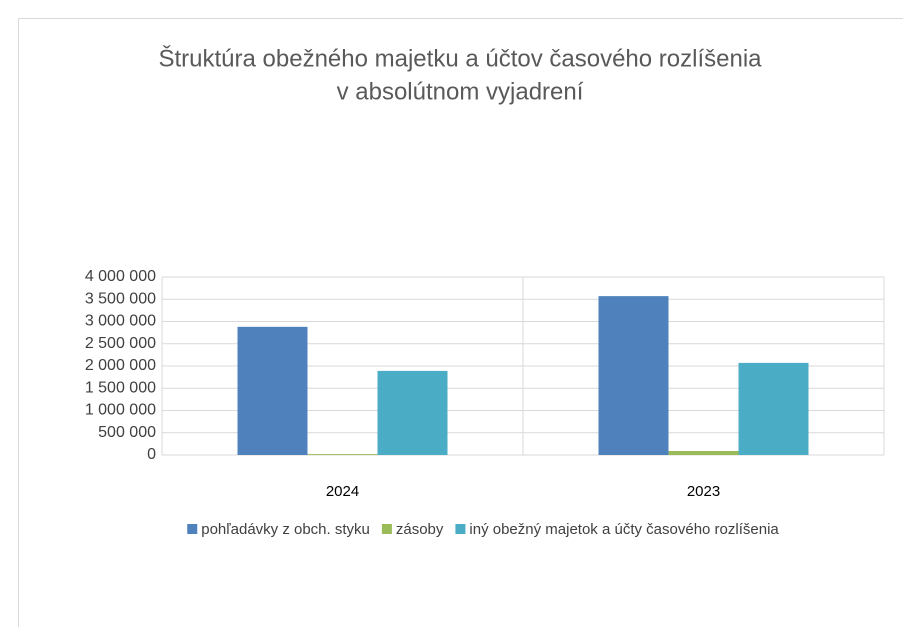 This screenshot has width=903, height=627. I want to click on x-tick-label: 2023, so click(703, 491).